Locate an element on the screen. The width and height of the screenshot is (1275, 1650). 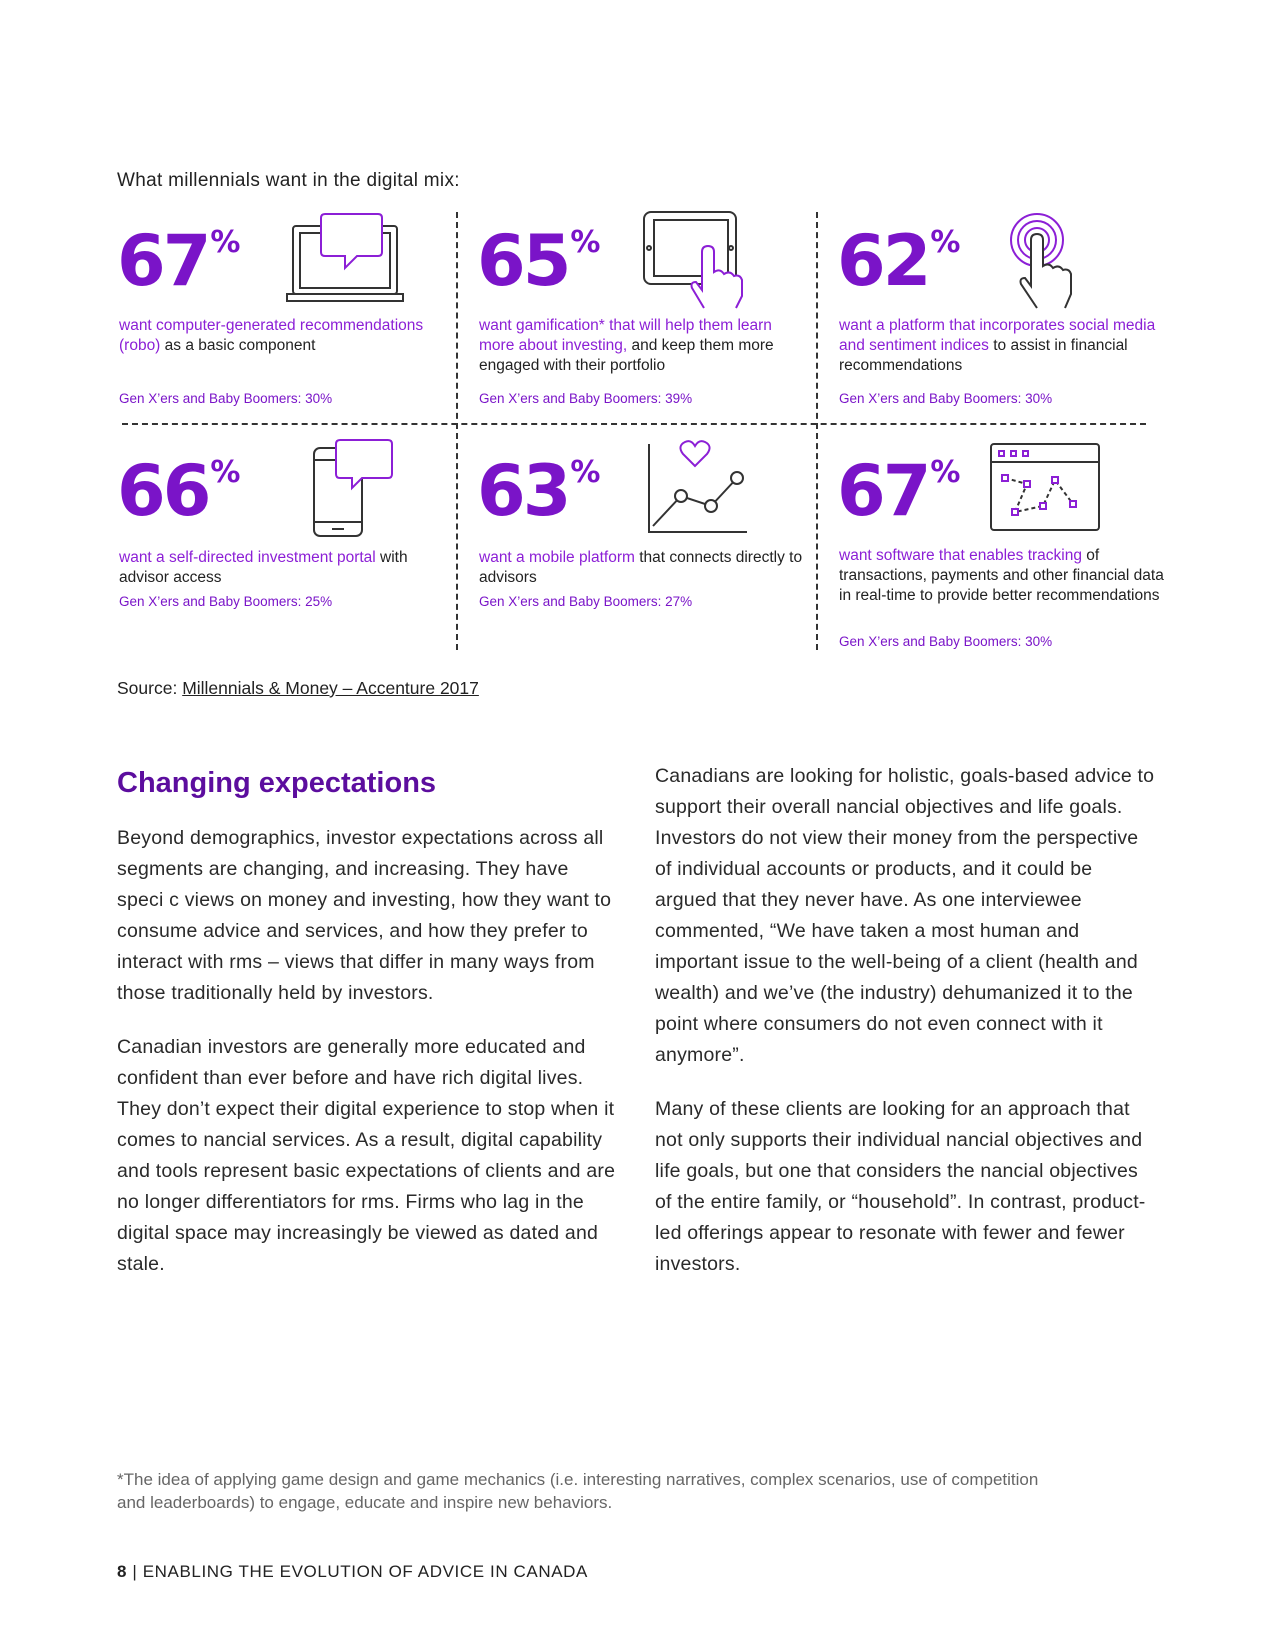
stat-percentage: 63% is located at coordinates (539, 491).